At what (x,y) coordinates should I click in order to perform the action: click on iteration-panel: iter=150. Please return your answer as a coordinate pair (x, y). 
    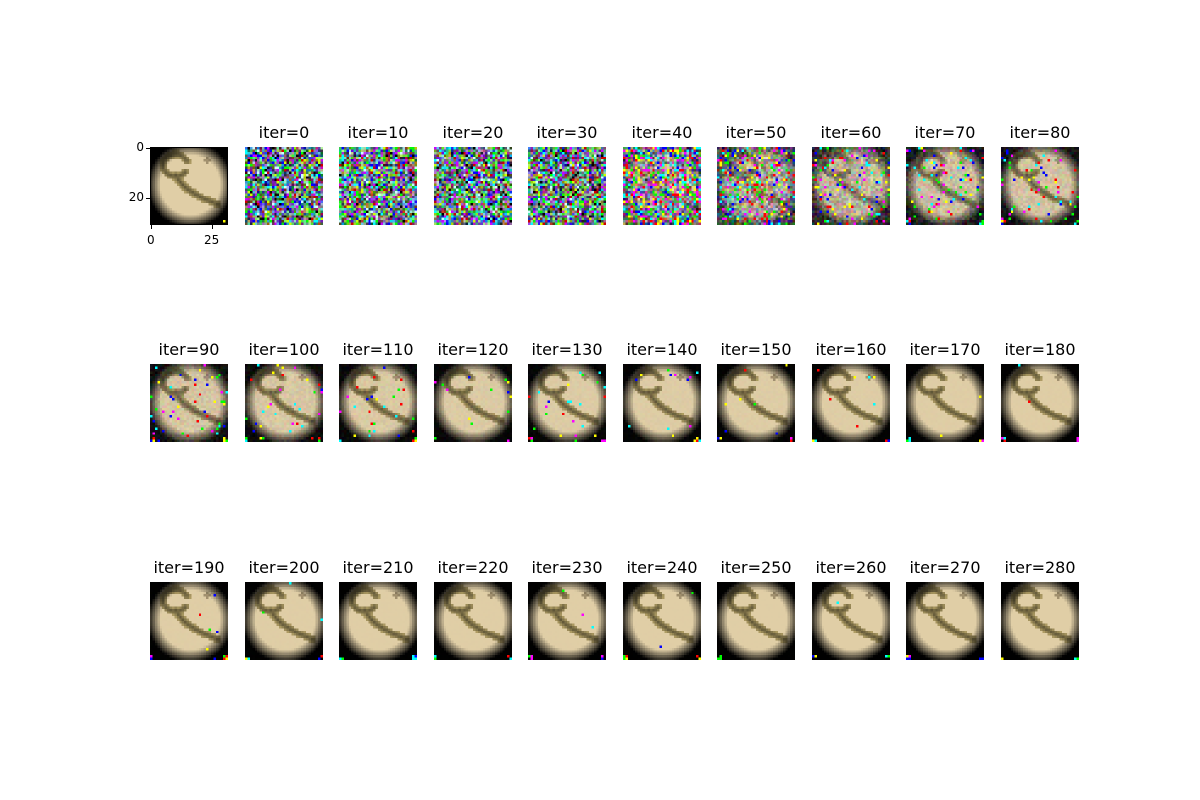
    Looking at the image, I should click on (756, 391).